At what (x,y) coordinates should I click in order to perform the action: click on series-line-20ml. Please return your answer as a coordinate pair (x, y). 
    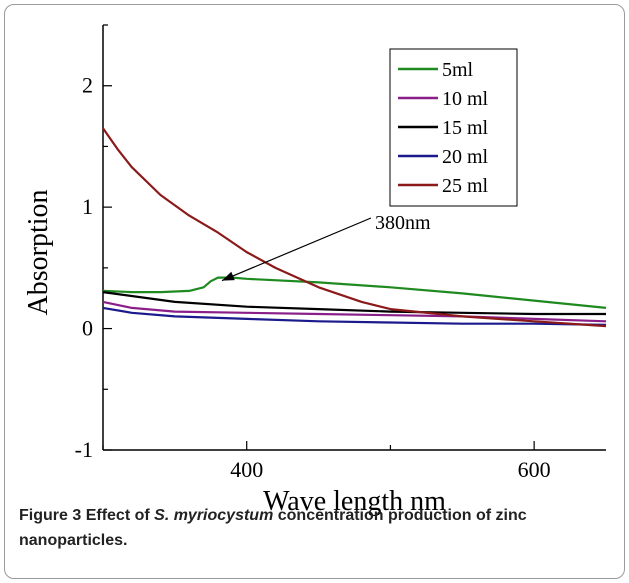
    Looking at the image, I should click on (354, 316).